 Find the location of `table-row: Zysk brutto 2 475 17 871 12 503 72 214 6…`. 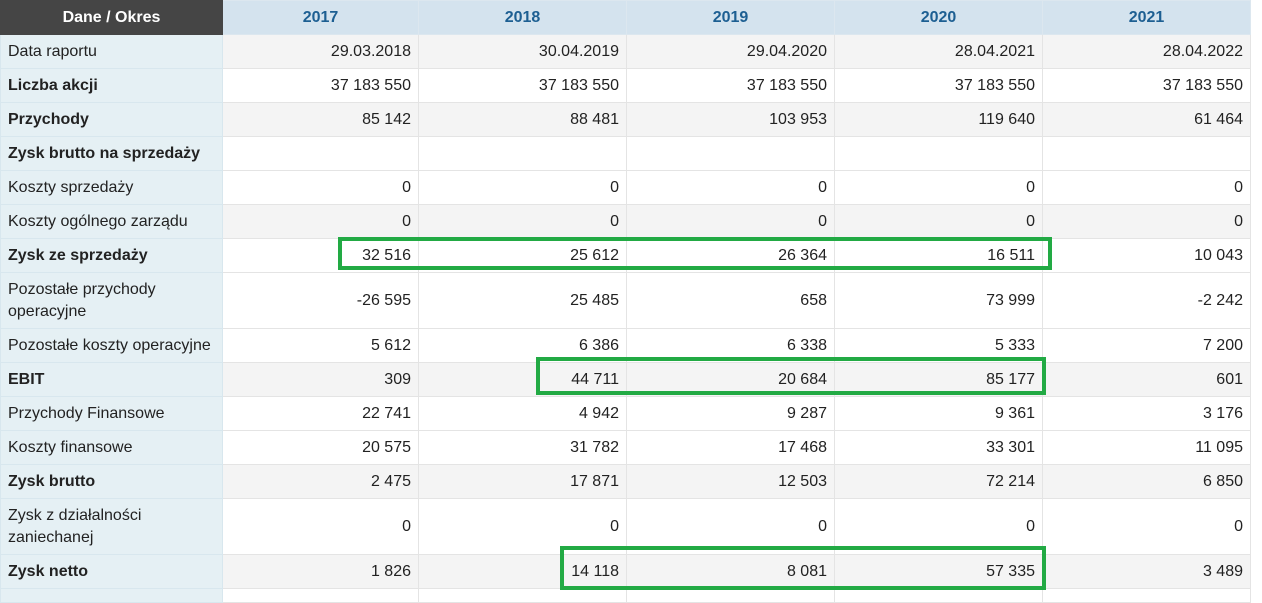

table-row: Zysk brutto 2 475 17 871 12 503 72 214 6… is located at coordinates (625, 481).